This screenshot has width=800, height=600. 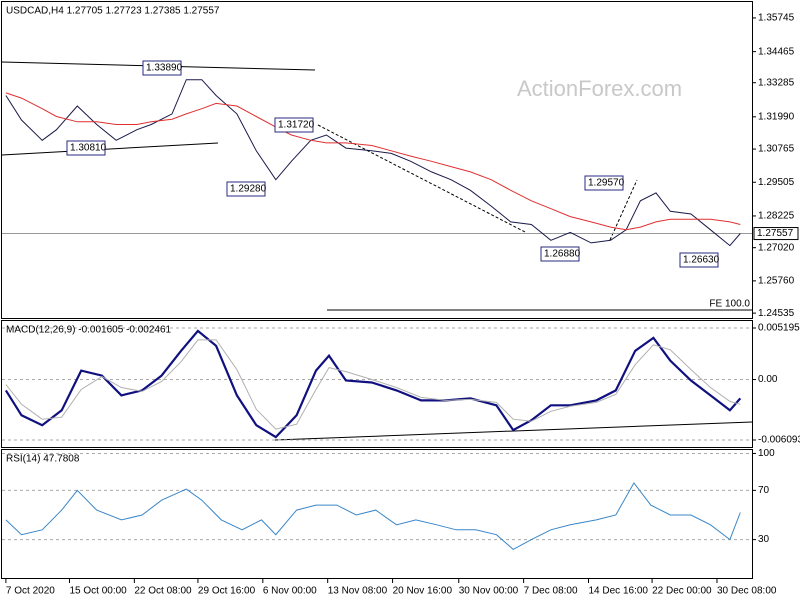 I want to click on panel-title: MACD(12,26,9) -0.001605 -0.002461, so click(x=89, y=330).